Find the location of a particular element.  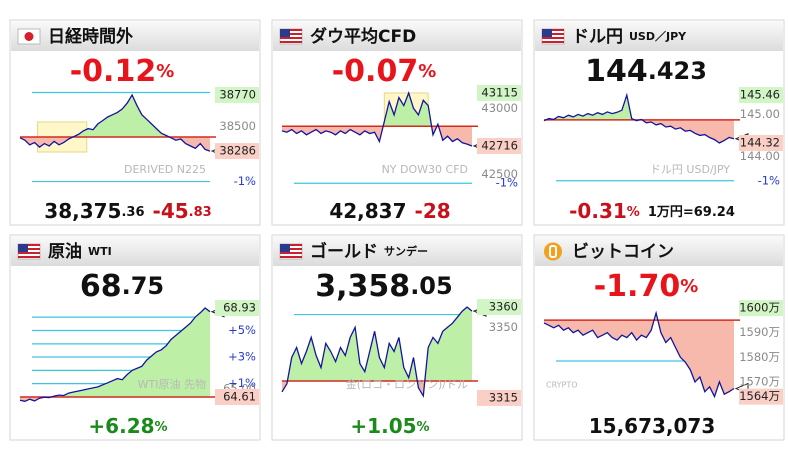

headline: 68.75 is located at coordinates (122, 286).